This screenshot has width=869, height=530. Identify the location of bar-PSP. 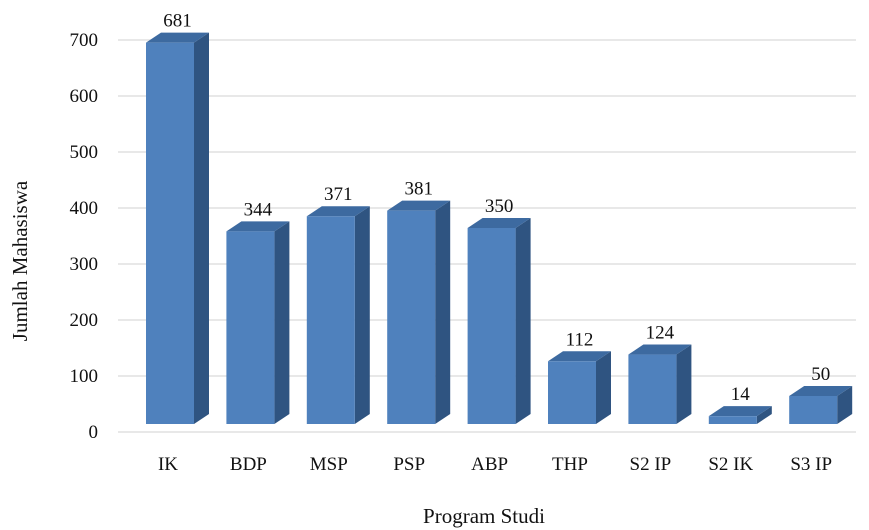
(419, 312).